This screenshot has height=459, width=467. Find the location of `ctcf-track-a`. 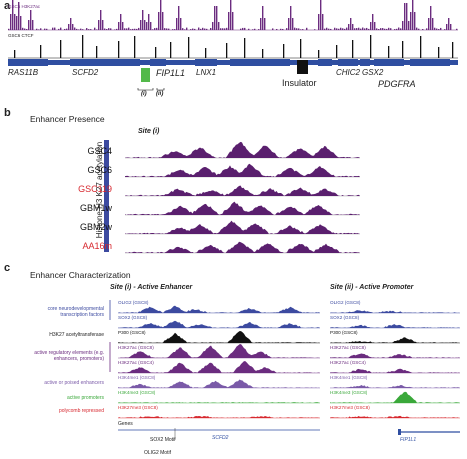

ctcf-track-a is located at coordinates (234, 46).